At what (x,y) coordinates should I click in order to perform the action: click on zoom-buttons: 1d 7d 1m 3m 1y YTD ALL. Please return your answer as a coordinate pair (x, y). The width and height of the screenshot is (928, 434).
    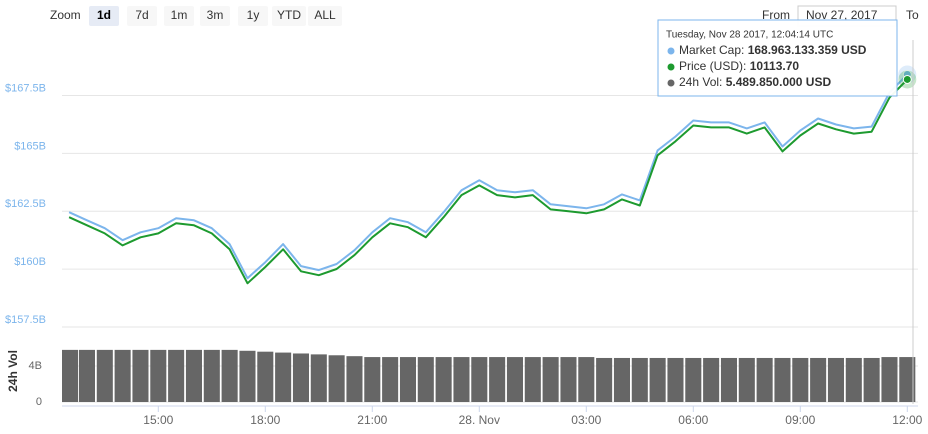
    Looking at the image, I should click on (215, 16).